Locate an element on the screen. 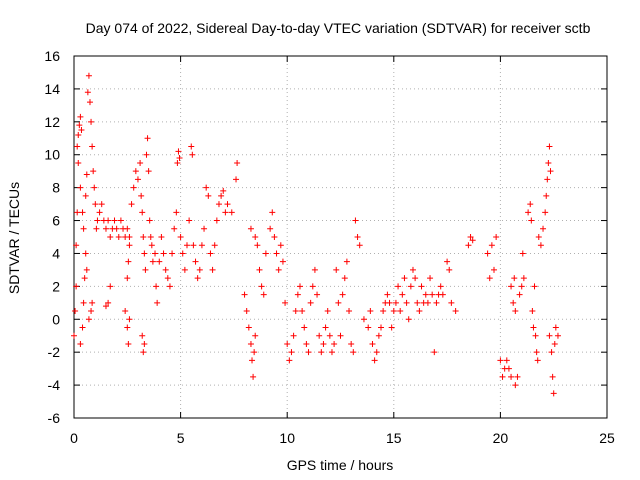 Image resolution: width=640 pixels, height=480 pixels. y-tick-label: 6 is located at coordinates (56, 221).